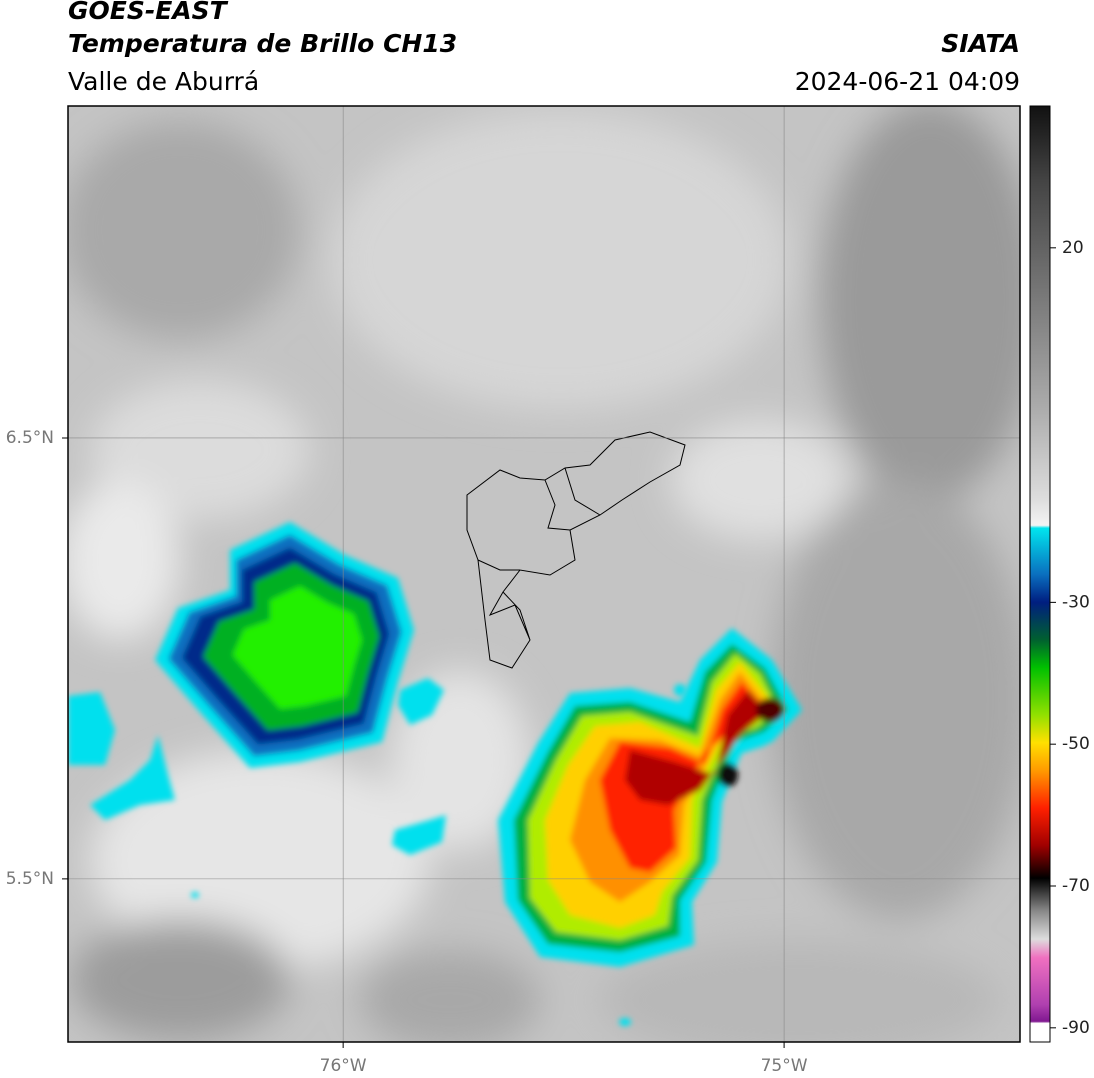 The width and height of the screenshot is (1094, 1078). What do you see at coordinates (784, 1066) in the screenshot?
I see `x-tick-label: 75°W` at bounding box center [784, 1066].